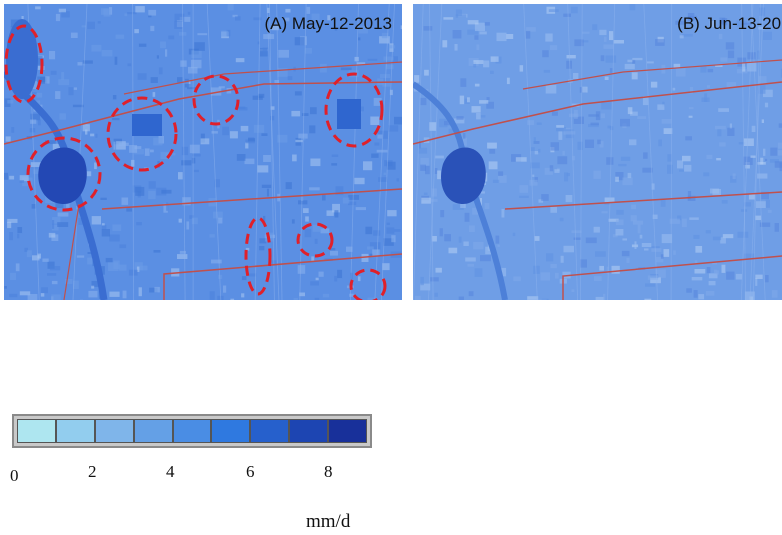 This screenshot has width=782, height=535. Describe the element at coordinates (192, 431) in the screenshot. I see `colorbar` at that location.